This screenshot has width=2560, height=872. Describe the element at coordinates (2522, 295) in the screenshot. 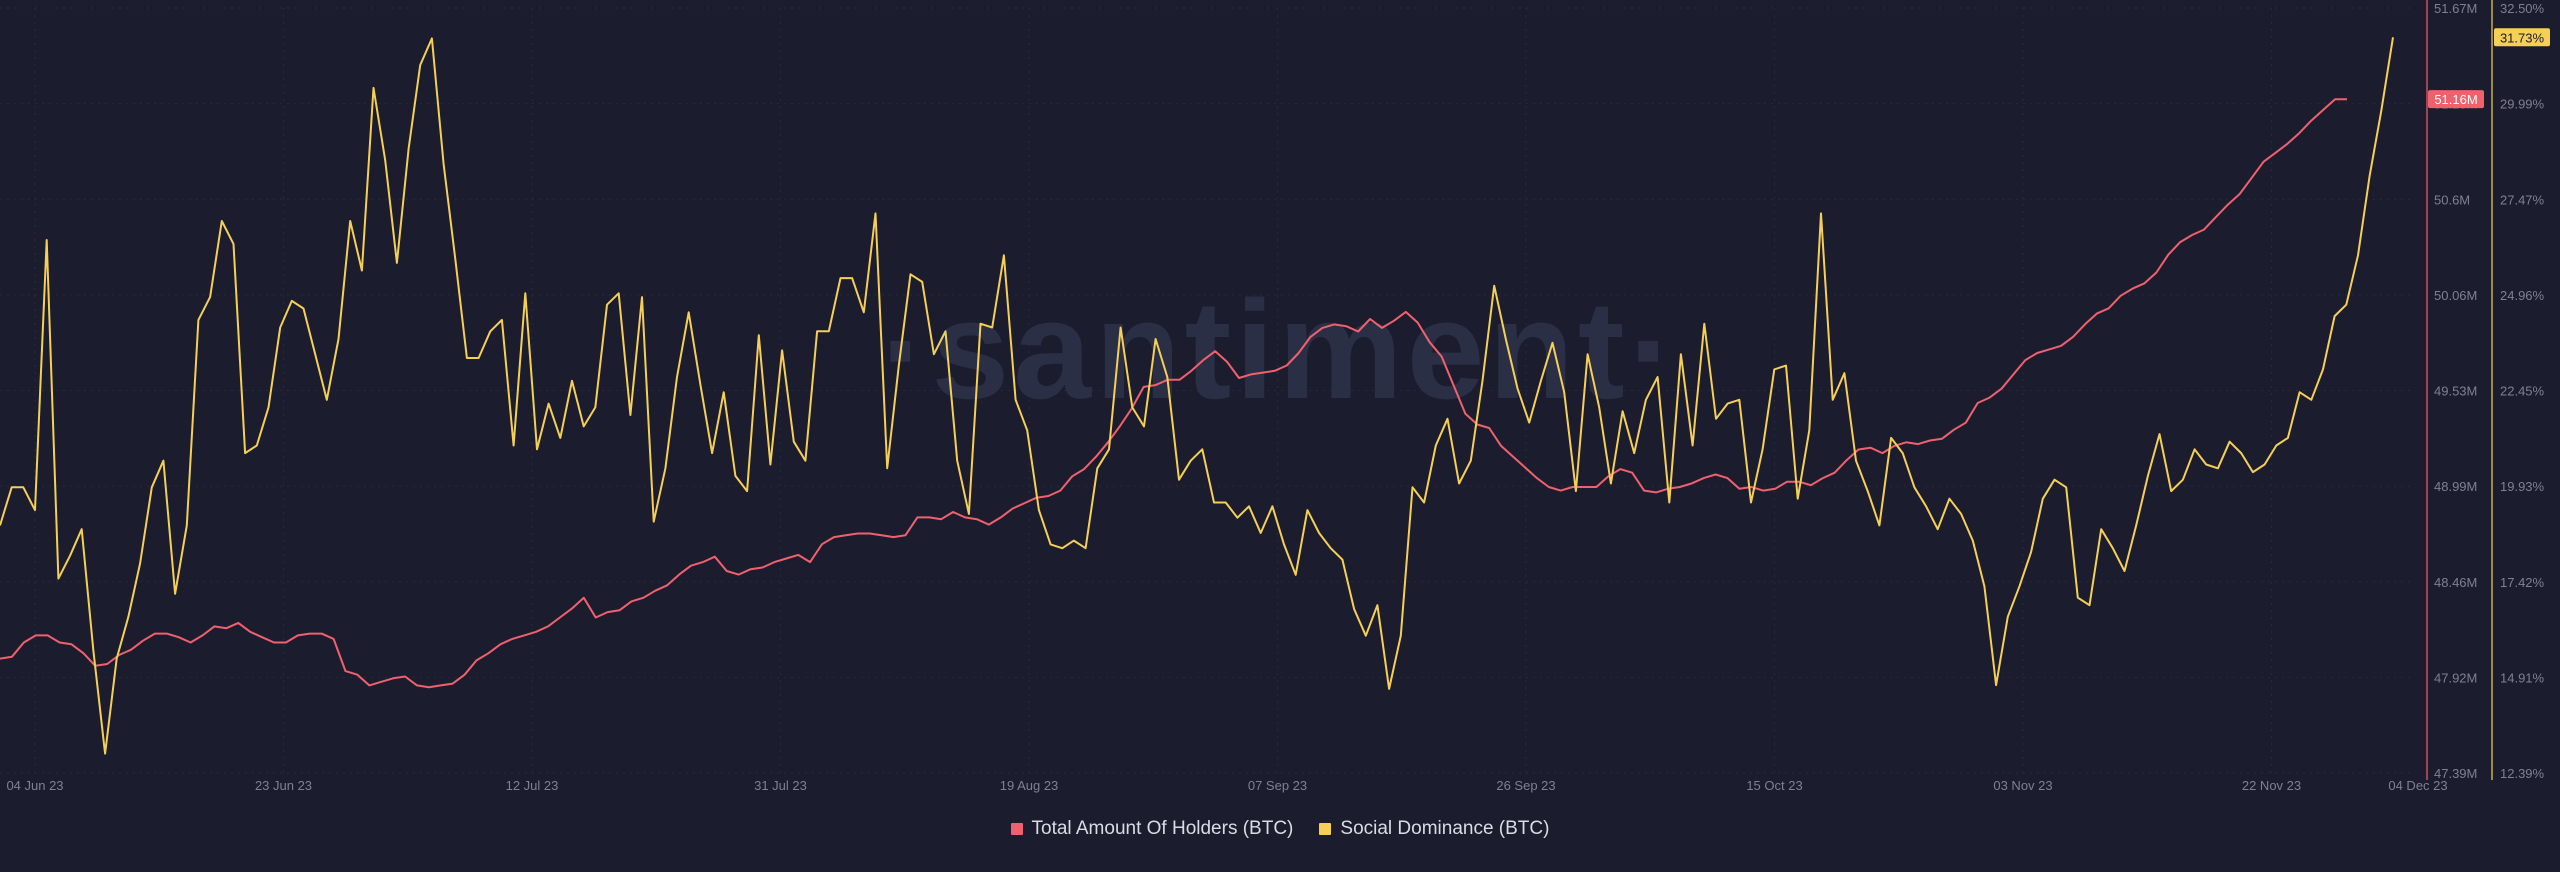

I see `y-tick-label-social: 24.96%` at that location.